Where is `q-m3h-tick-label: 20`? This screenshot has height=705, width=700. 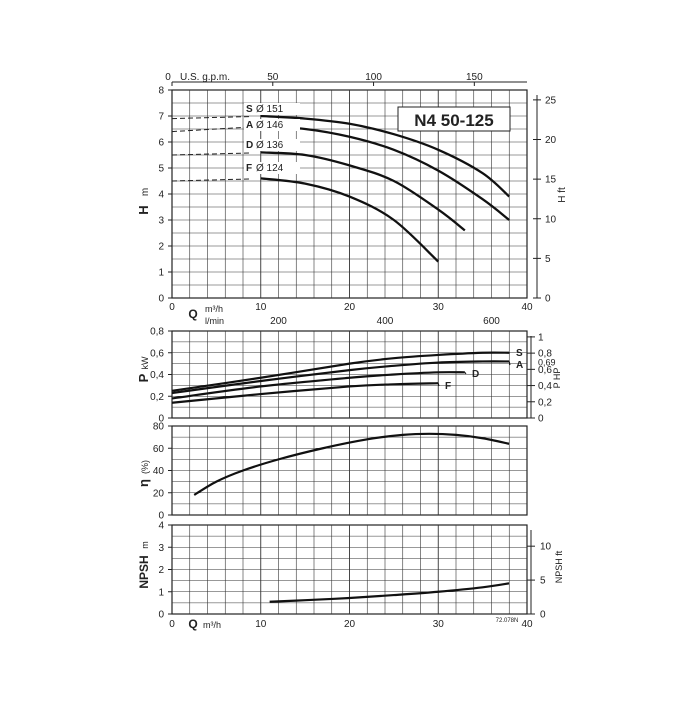 q-m3h-tick-label: 20 is located at coordinates (350, 307).